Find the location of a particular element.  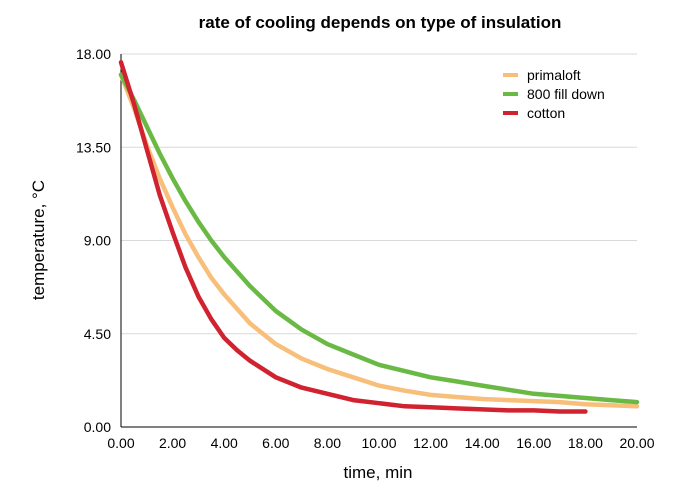

y-tick-labels: 0.00 4.50 9.00 13.50 18.00 is located at coordinates (93, 240).